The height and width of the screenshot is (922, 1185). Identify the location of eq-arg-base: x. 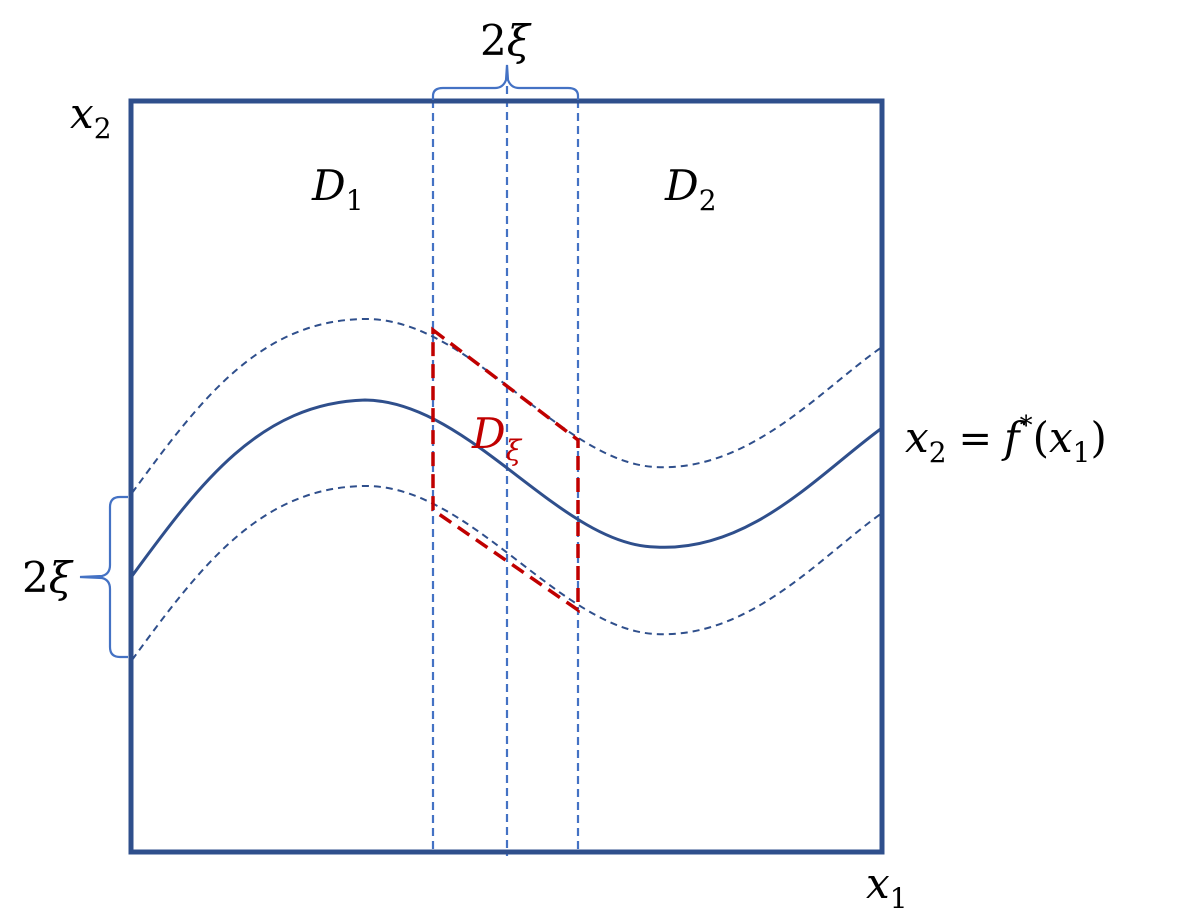
(1061, 437).